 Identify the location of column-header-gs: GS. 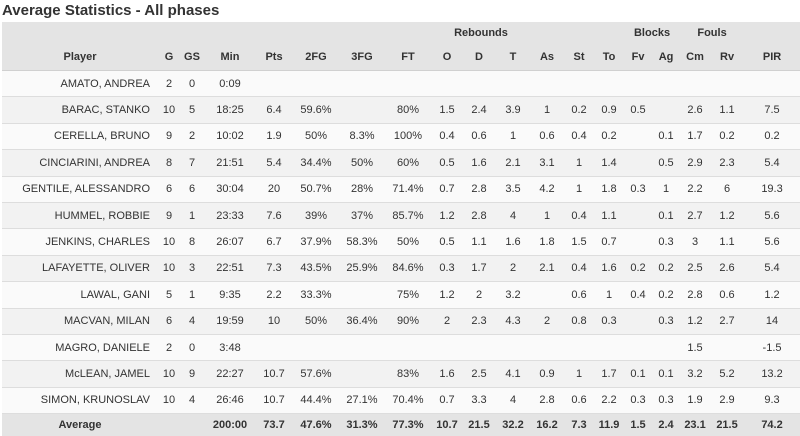
(192, 57).